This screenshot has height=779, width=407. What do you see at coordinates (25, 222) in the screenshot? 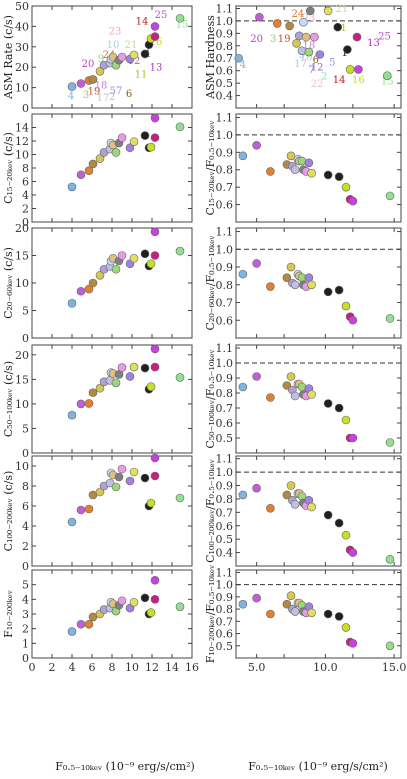
I see `y-tick-label: 0` at bounding box center [25, 222].